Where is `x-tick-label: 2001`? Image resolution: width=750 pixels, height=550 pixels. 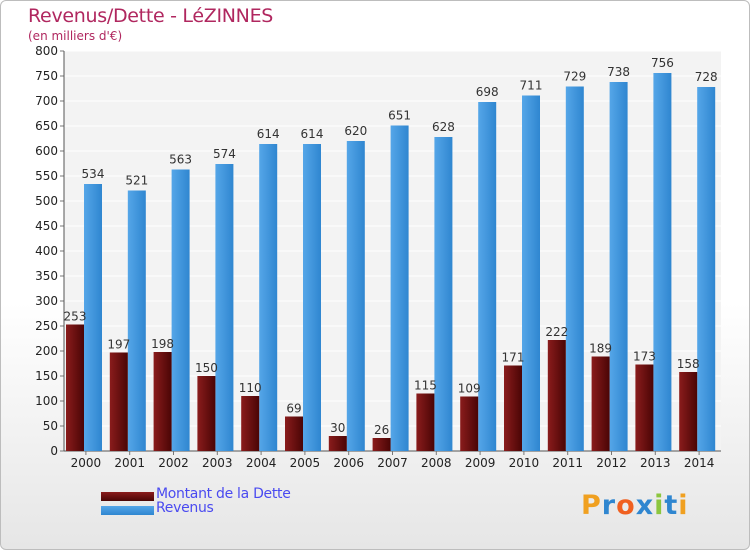
x-tick-label: 2001 is located at coordinates (129, 463).